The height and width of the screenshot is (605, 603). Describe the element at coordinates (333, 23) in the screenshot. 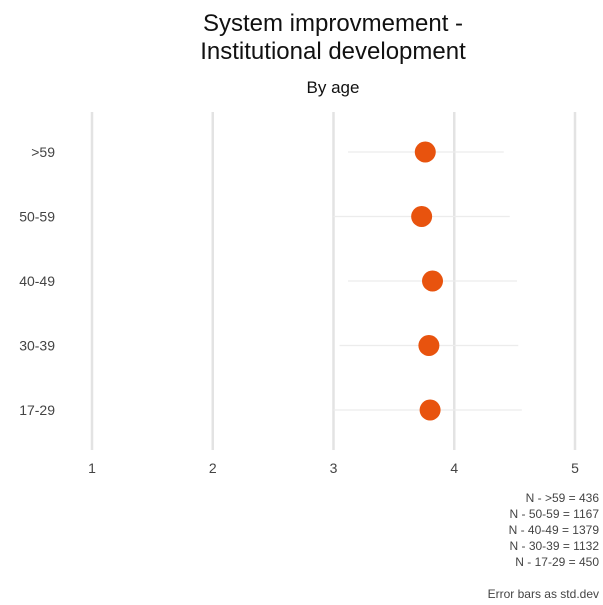

I see `chart-title-line-1: System improvmement -` at that location.